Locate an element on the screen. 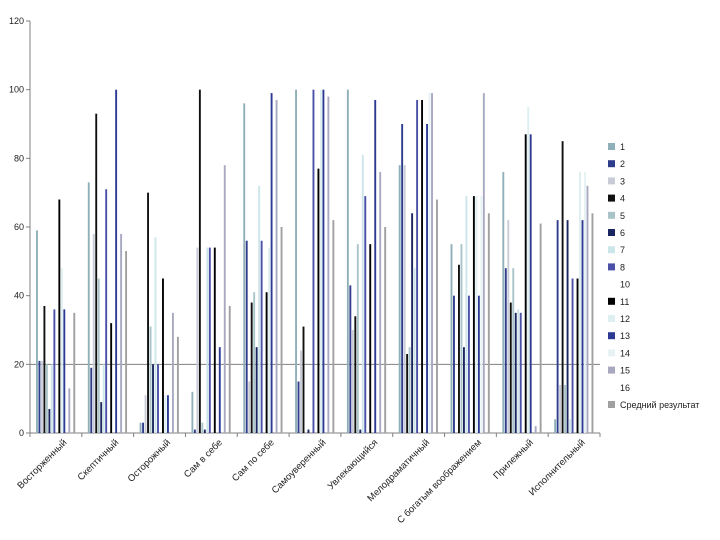 This screenshot has width=720, height=540. legend-label: 12 is located at coordinates (625, 319).